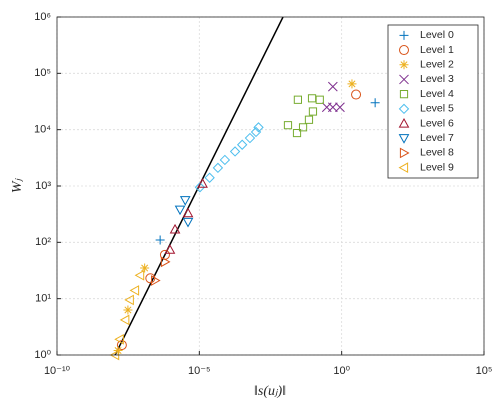  I want to click on legend-box, so click(433, 101).